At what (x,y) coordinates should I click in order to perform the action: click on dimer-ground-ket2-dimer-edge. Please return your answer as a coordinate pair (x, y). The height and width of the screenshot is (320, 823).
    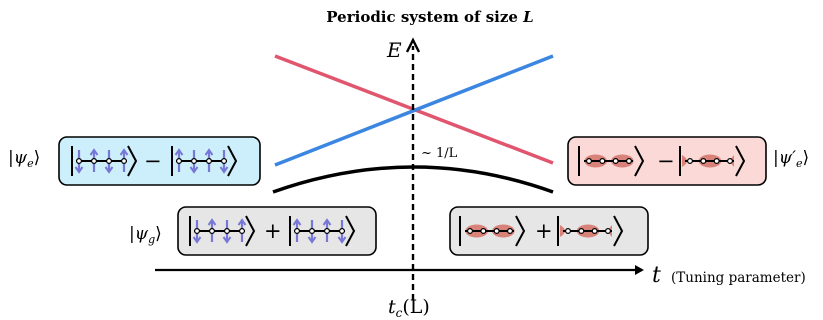
    Looking at the image, I should click on (562, 231).